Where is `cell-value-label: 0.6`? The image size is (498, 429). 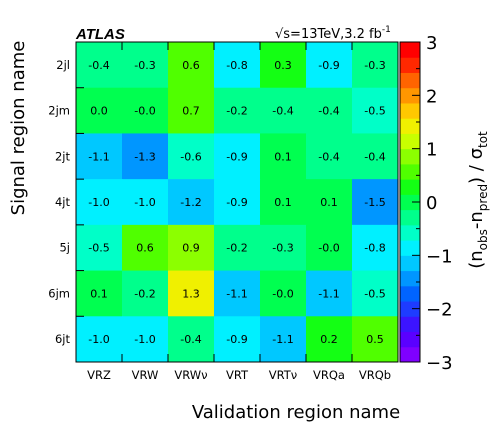 cell-value-label: 0.6 is located at coordinates (191, 65).